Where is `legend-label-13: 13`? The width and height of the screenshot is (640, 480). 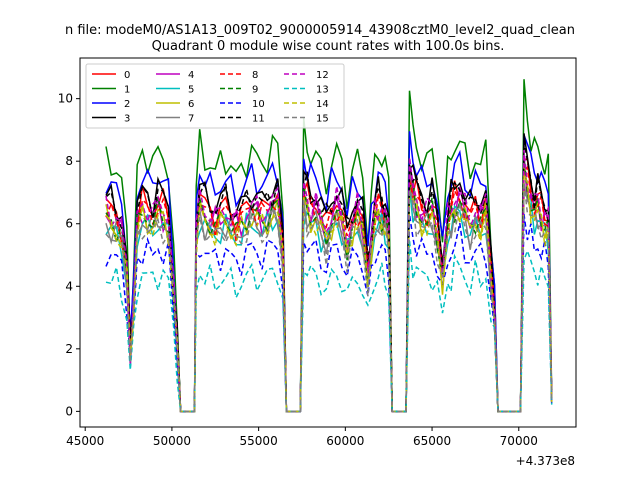
legend-label-13: 13 is located at coordinates (322, 90).